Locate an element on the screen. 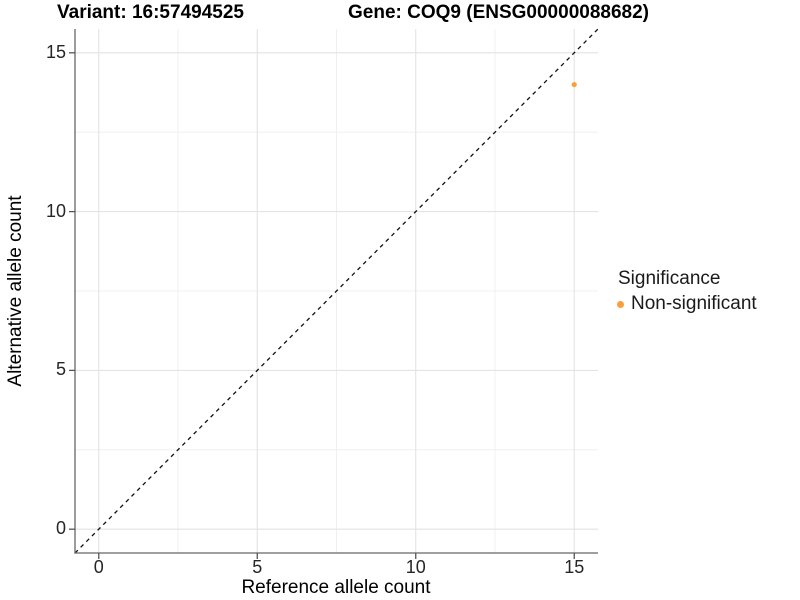 The height and width of the screenshot is (600, 800). variant-title: Variant: 16:57494525 is located at coordinates (150, 12).